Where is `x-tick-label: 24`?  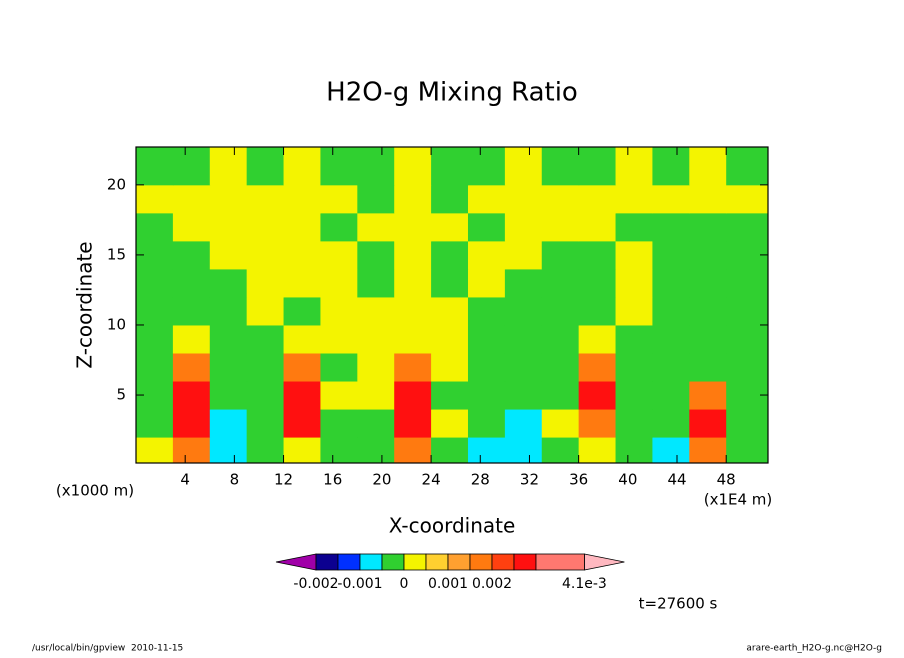
x-tick-label: 24 is located at coordinates (431, 480).